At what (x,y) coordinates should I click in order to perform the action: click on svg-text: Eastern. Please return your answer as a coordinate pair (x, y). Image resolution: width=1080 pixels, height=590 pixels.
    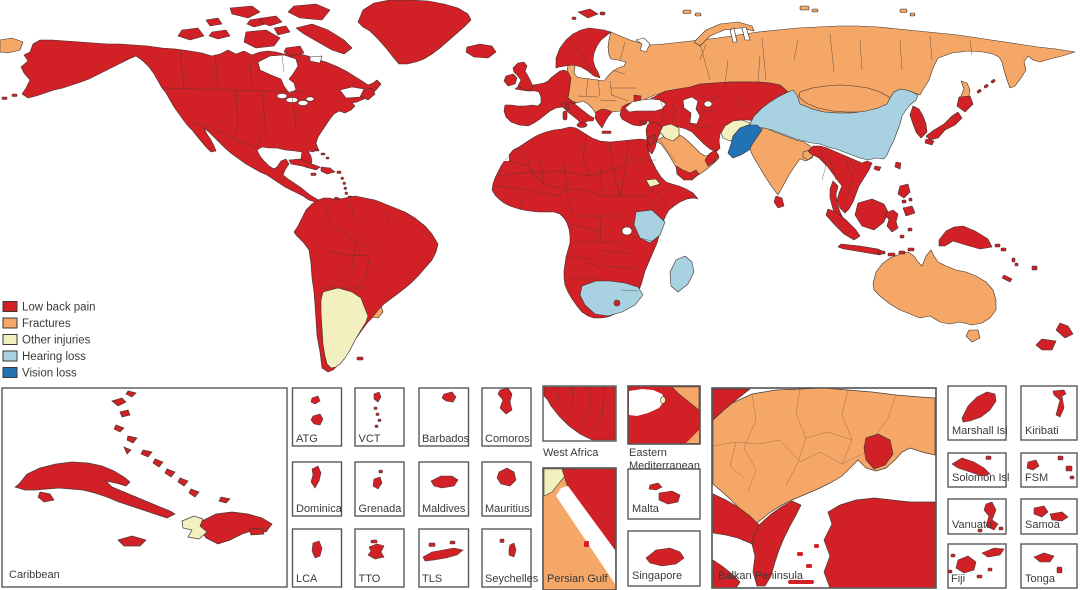
    Looking at the image, I should click on (648, 453).